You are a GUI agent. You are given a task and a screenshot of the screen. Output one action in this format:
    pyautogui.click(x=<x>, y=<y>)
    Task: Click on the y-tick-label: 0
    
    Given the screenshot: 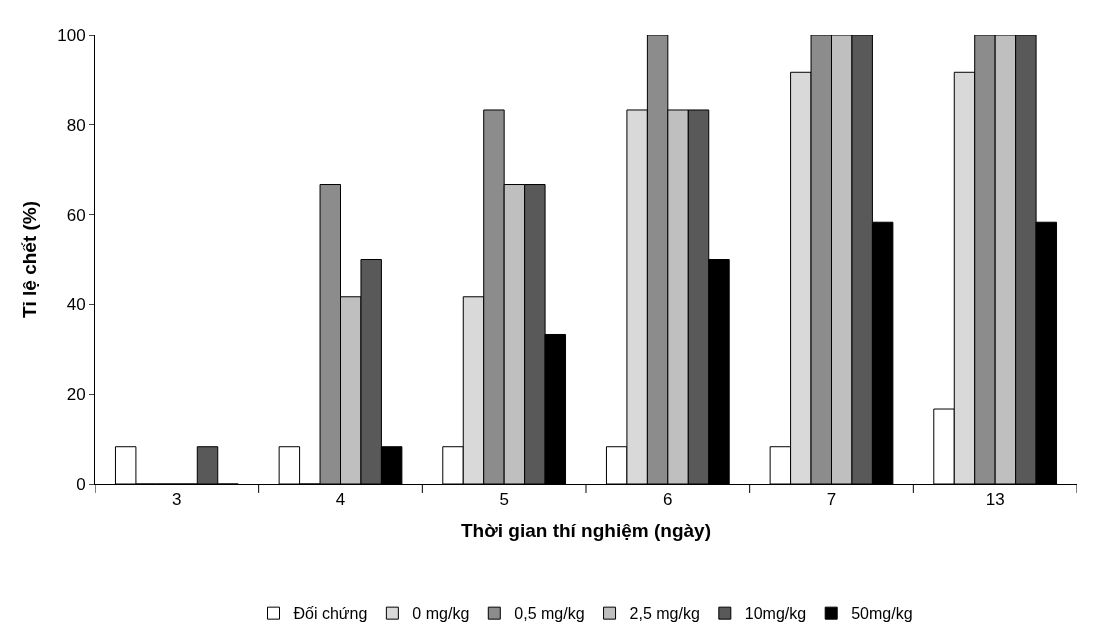 What is the action you would take?
    pyautogui.click(x=81, y=484)
    